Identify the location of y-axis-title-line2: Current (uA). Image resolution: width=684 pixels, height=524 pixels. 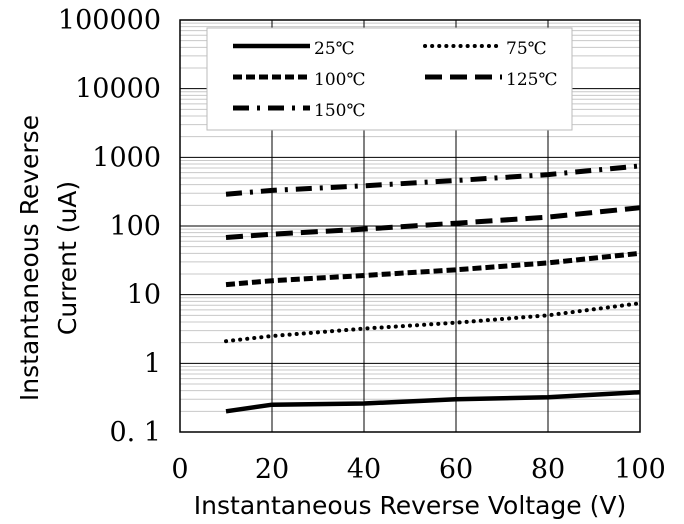
(67, 258).